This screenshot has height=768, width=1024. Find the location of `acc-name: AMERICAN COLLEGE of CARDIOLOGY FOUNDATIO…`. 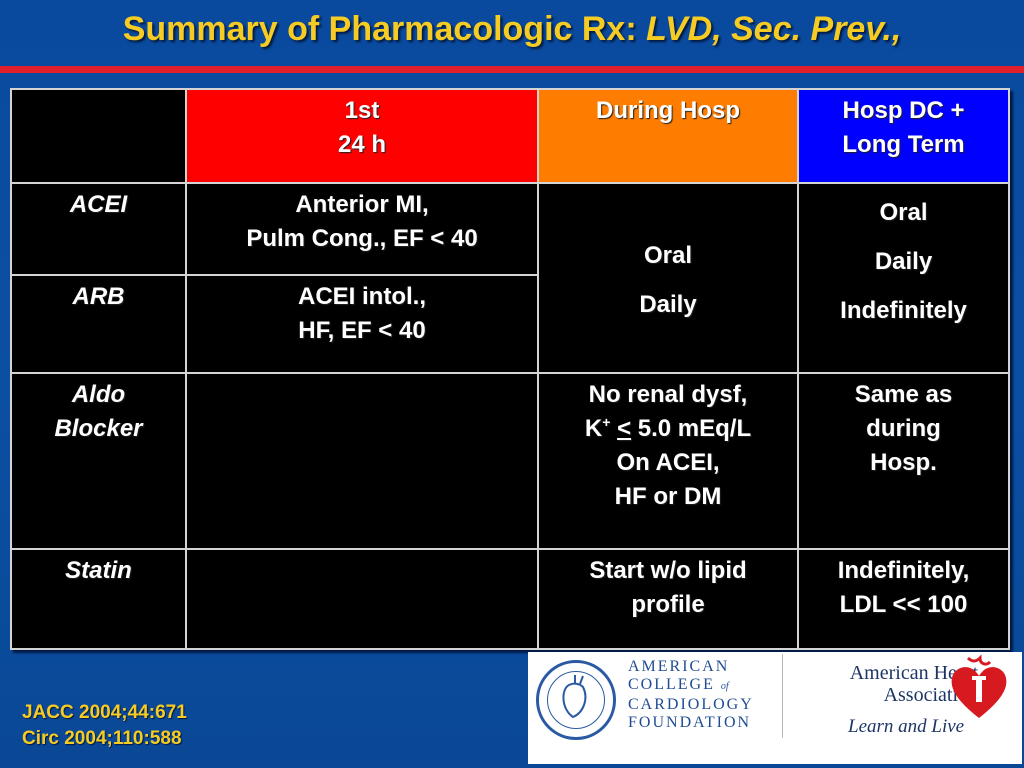

acc-name: AMERICAN COLLEGE of CARDIOLOGY FOUNDATIO… is located at coordinates (691, 694).